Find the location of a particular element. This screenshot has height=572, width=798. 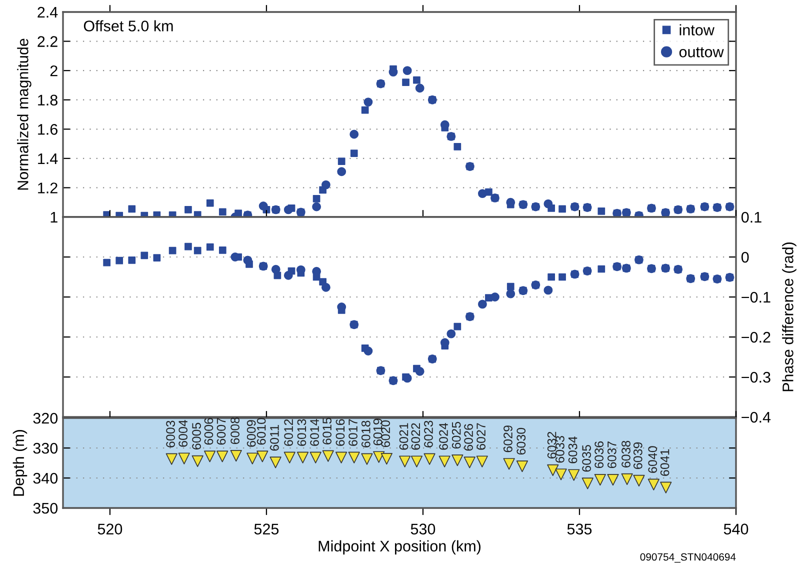

annotation: 6011 is located at coordinates (274, 438).